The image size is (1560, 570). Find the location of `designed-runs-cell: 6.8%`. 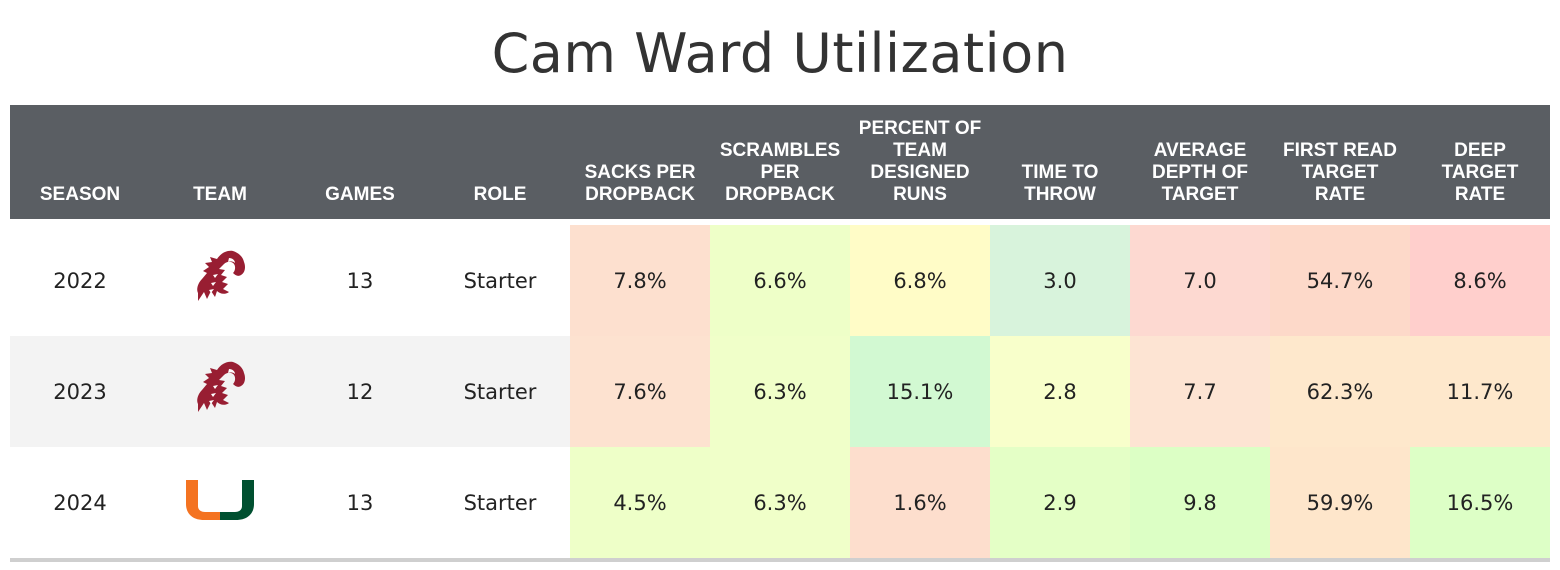

designed-runs-cell: 6.8% is located at coordinates (920, 280).